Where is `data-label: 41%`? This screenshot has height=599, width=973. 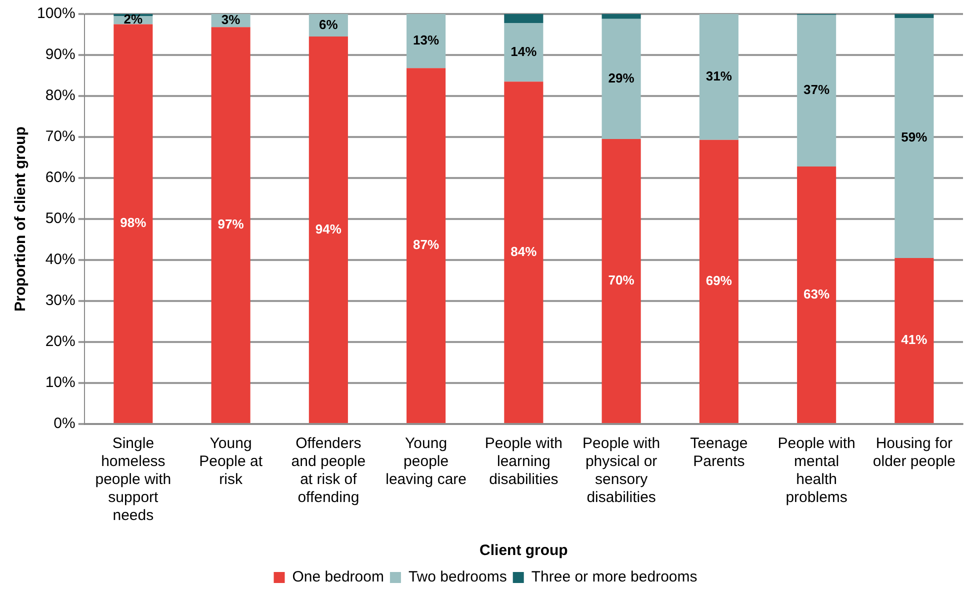 data-label: 41% is located at coordinates (914, 340).